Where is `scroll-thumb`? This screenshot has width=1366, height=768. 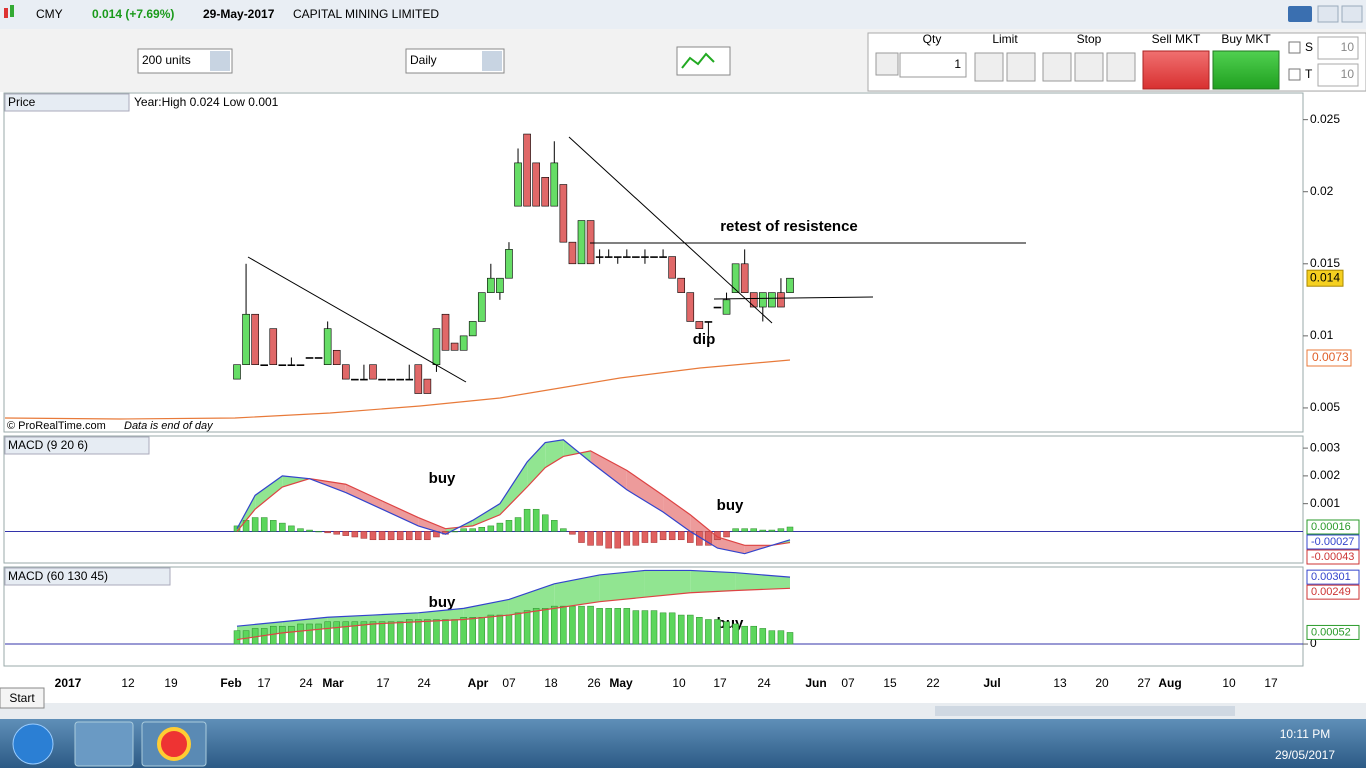 scroll-thumb is located at coordinates (1085, 711).